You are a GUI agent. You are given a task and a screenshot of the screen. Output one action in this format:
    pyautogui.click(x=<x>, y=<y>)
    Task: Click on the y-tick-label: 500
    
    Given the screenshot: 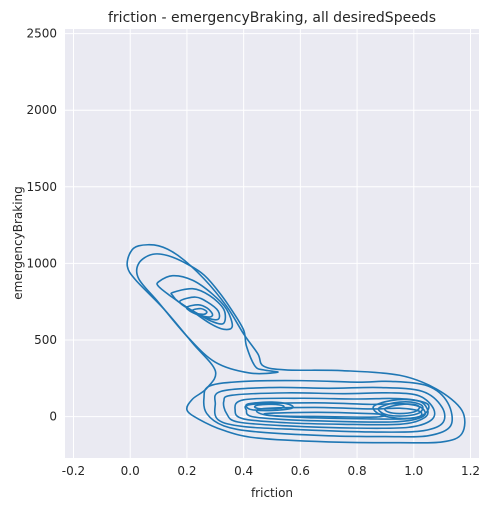 What is the action you would take?
    pyautogui.click(x=45, y=340)
    